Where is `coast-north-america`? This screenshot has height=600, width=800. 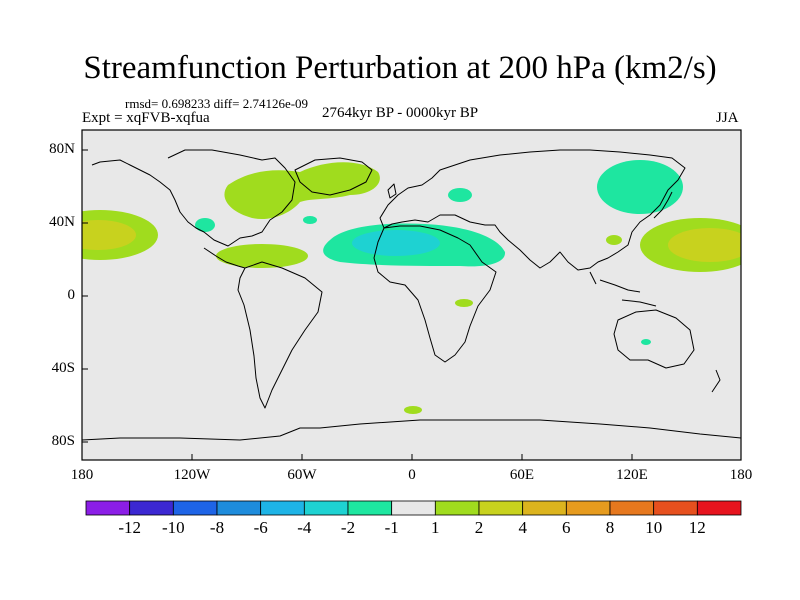 coast-north-america is located at coordinates (193, 209).